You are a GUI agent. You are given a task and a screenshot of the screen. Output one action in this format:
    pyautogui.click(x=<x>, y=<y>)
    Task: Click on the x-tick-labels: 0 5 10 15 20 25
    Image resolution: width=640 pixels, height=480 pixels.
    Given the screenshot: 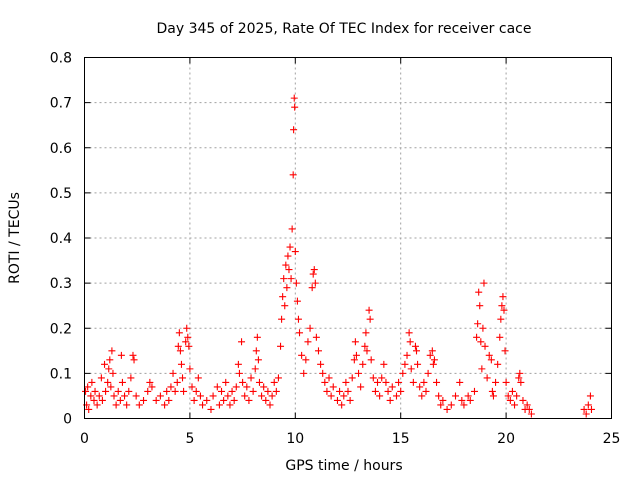 What is the action you would take?
    pyautogui.click(x=350, y=439)
    